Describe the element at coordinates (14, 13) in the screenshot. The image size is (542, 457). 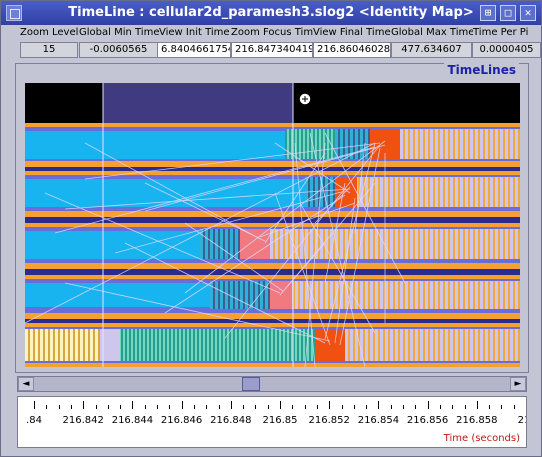
I see `window-menu-icon` at that location.